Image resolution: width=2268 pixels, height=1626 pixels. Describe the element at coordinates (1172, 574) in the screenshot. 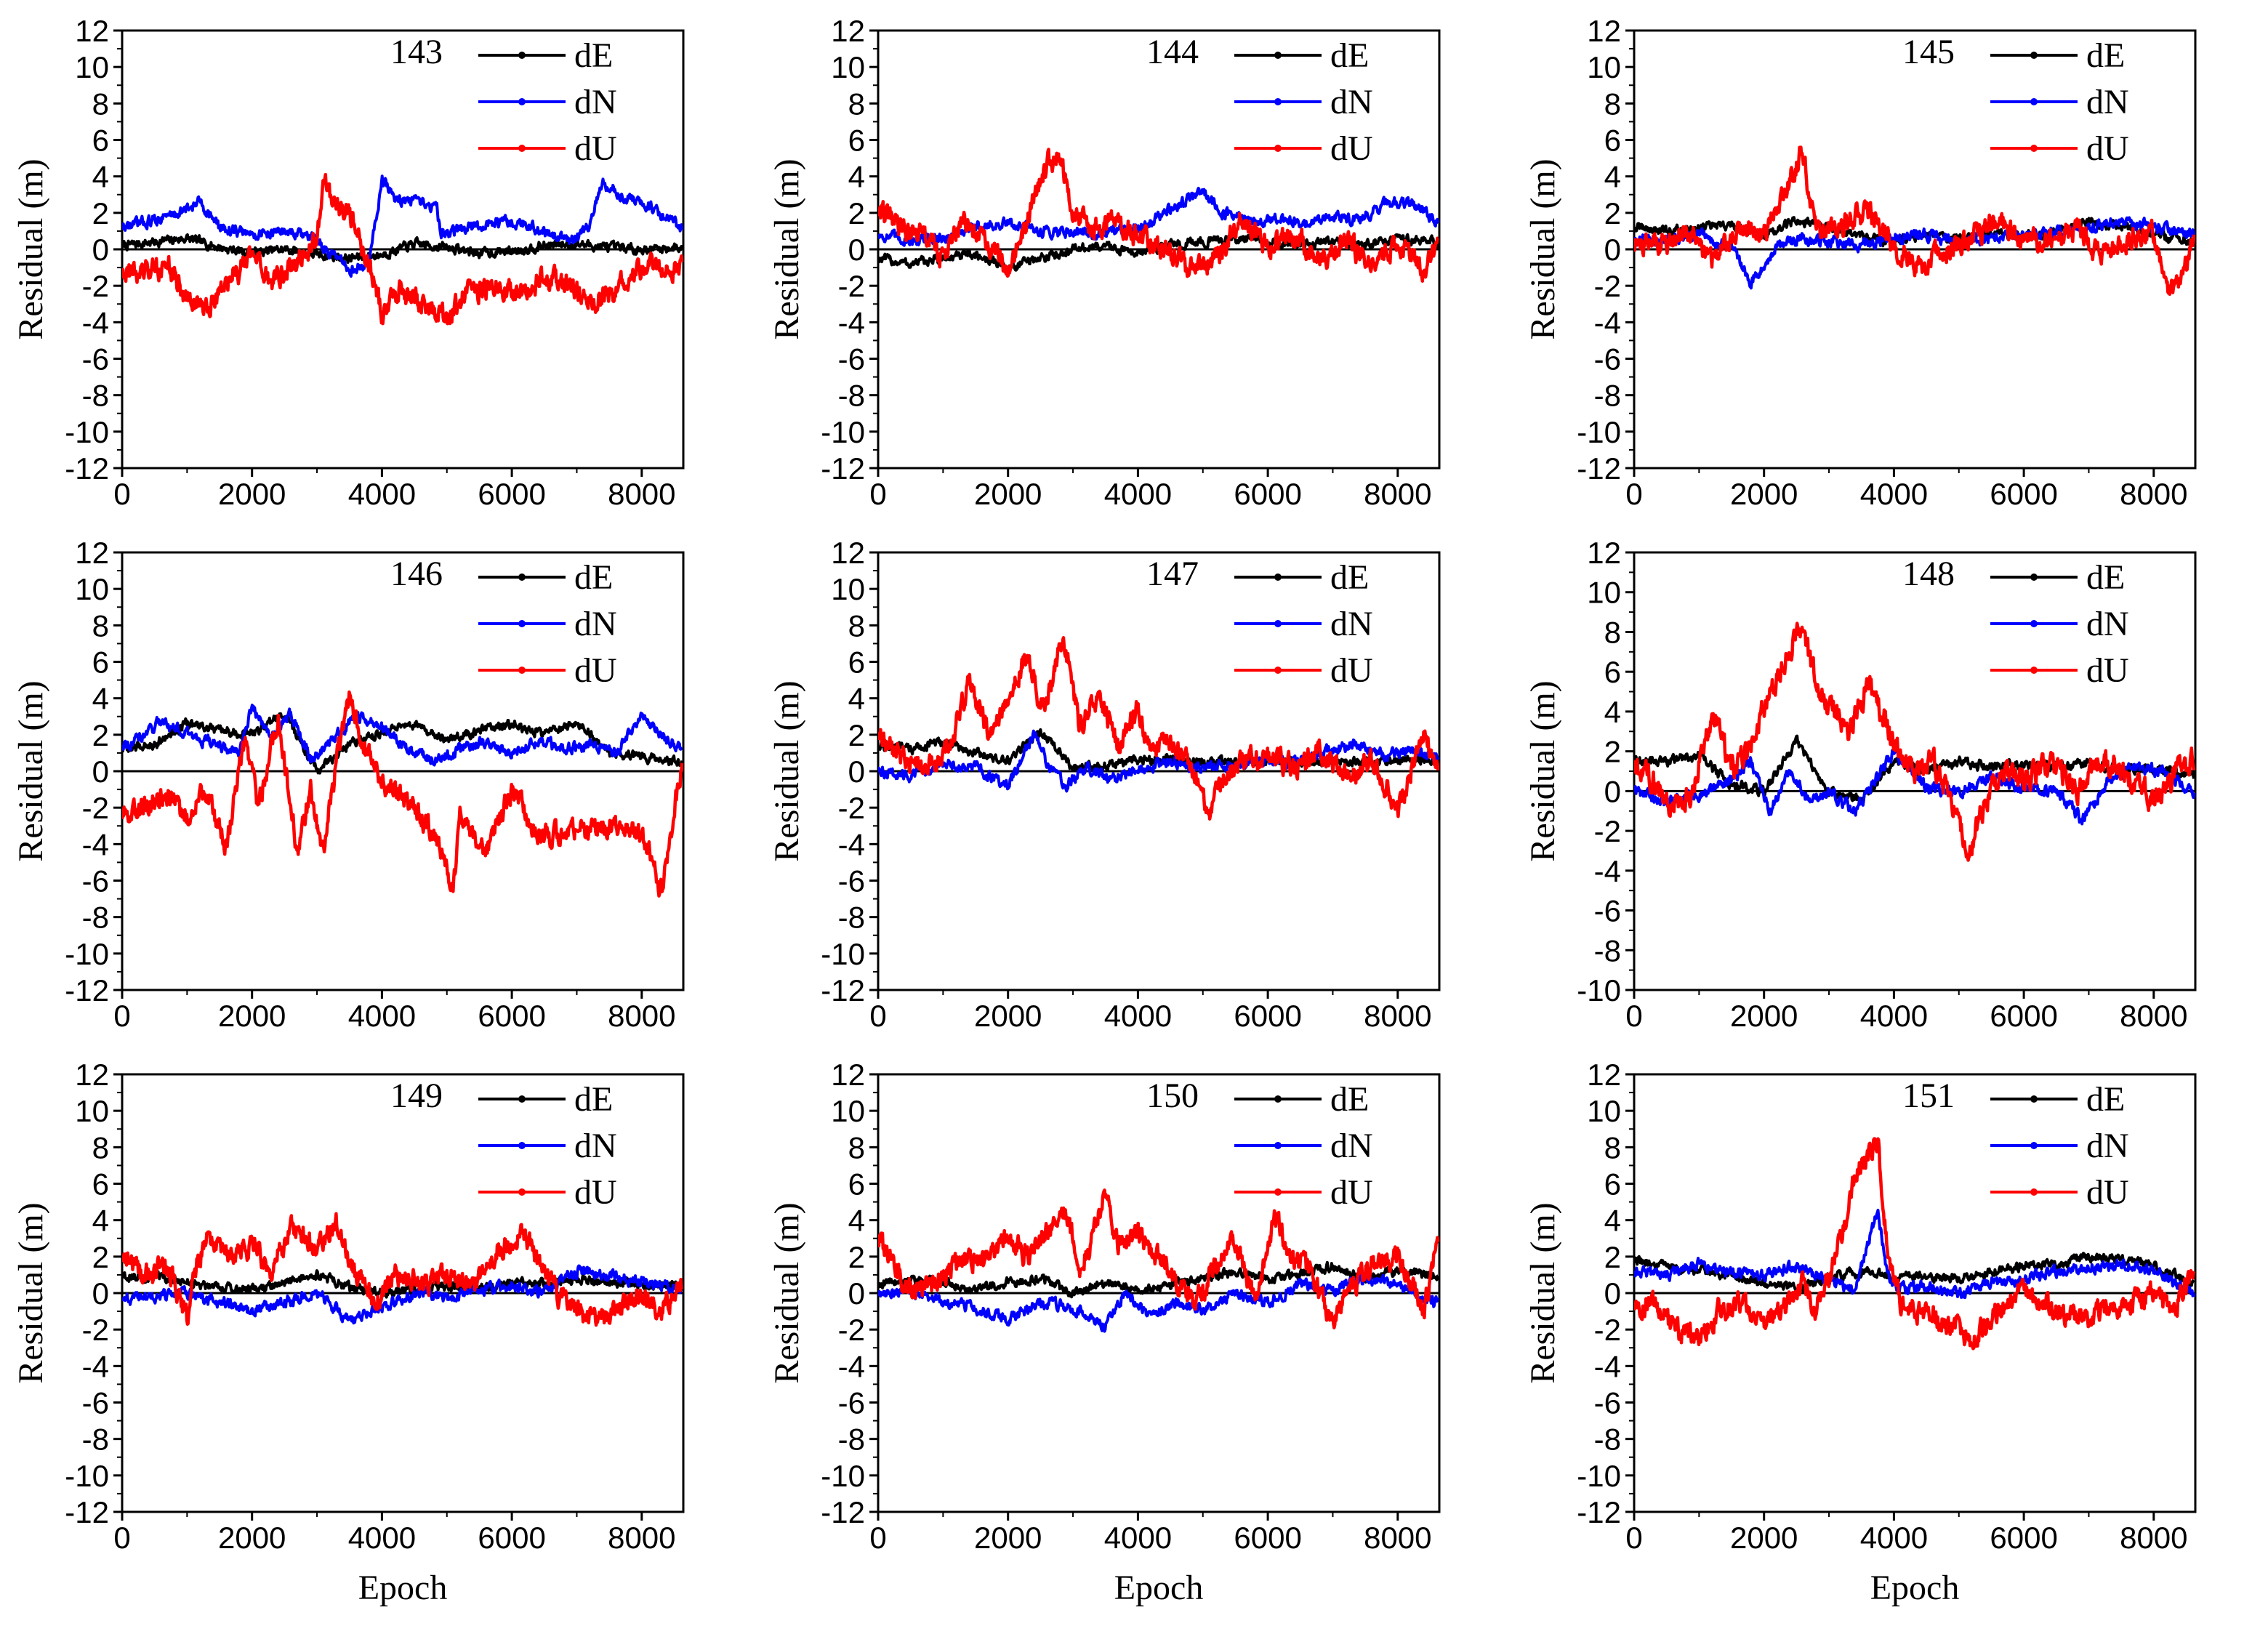

I see `panel-title: 147` at that location.